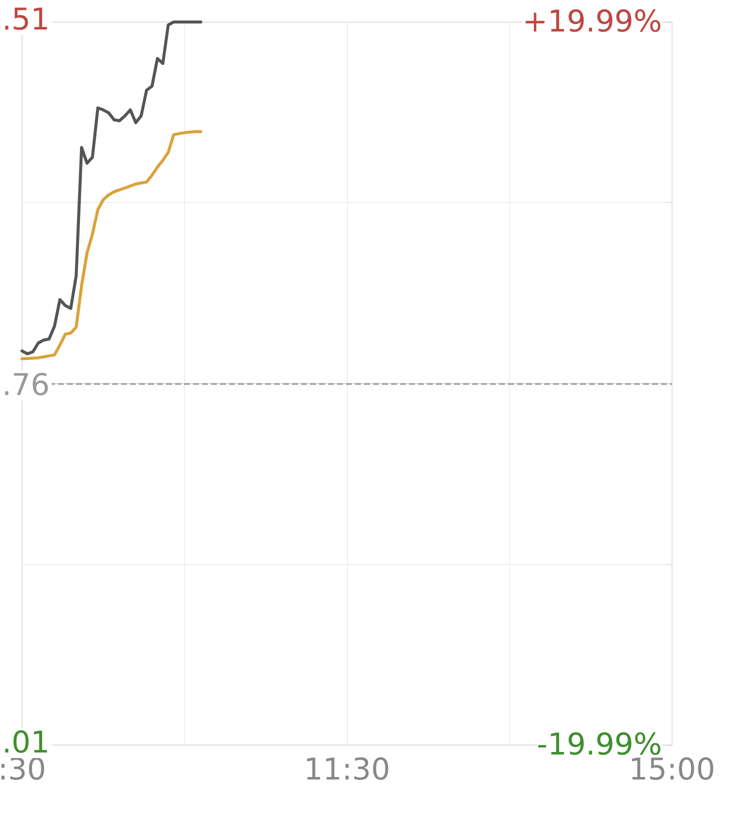 Image resolution: width=754 pixels, height=819 pixels. Describe the element at coordinates (26, 20) in the screenshot. I see `annotation: .51` at that location.